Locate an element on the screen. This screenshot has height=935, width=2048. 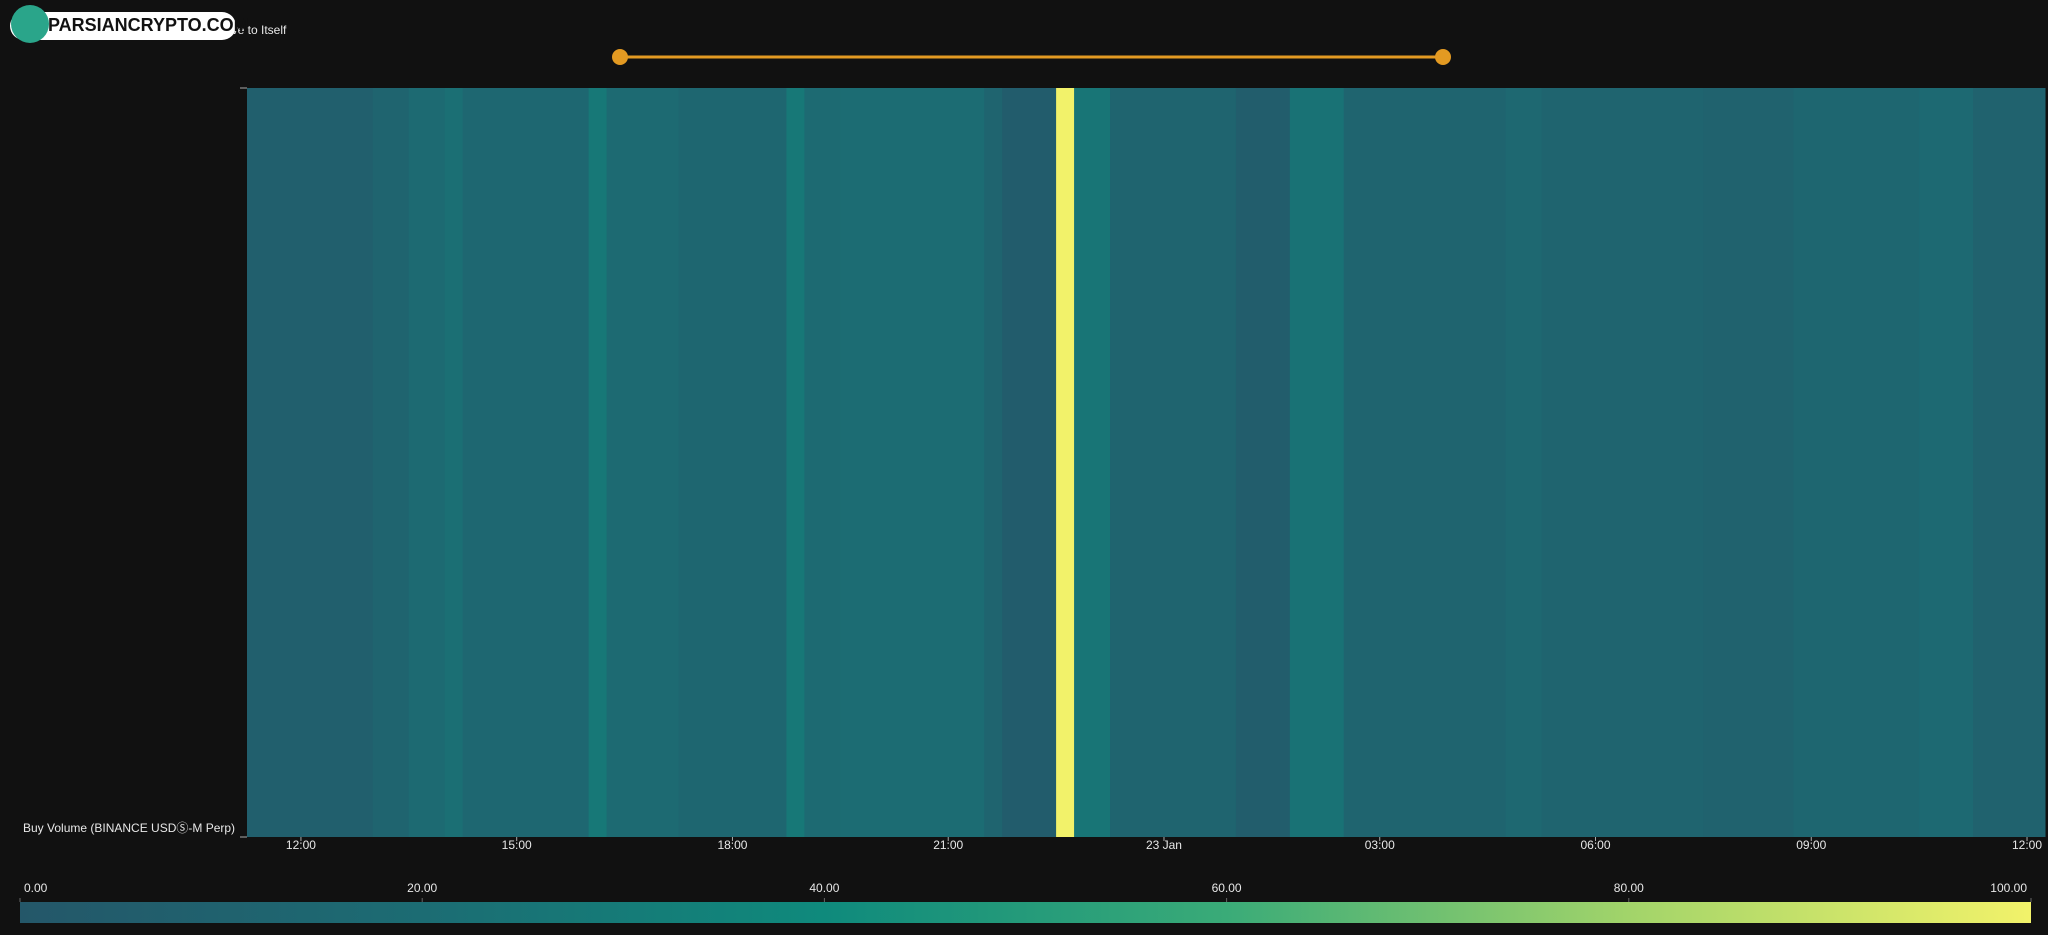
watermark-logo is located at coordinates (30, 24).